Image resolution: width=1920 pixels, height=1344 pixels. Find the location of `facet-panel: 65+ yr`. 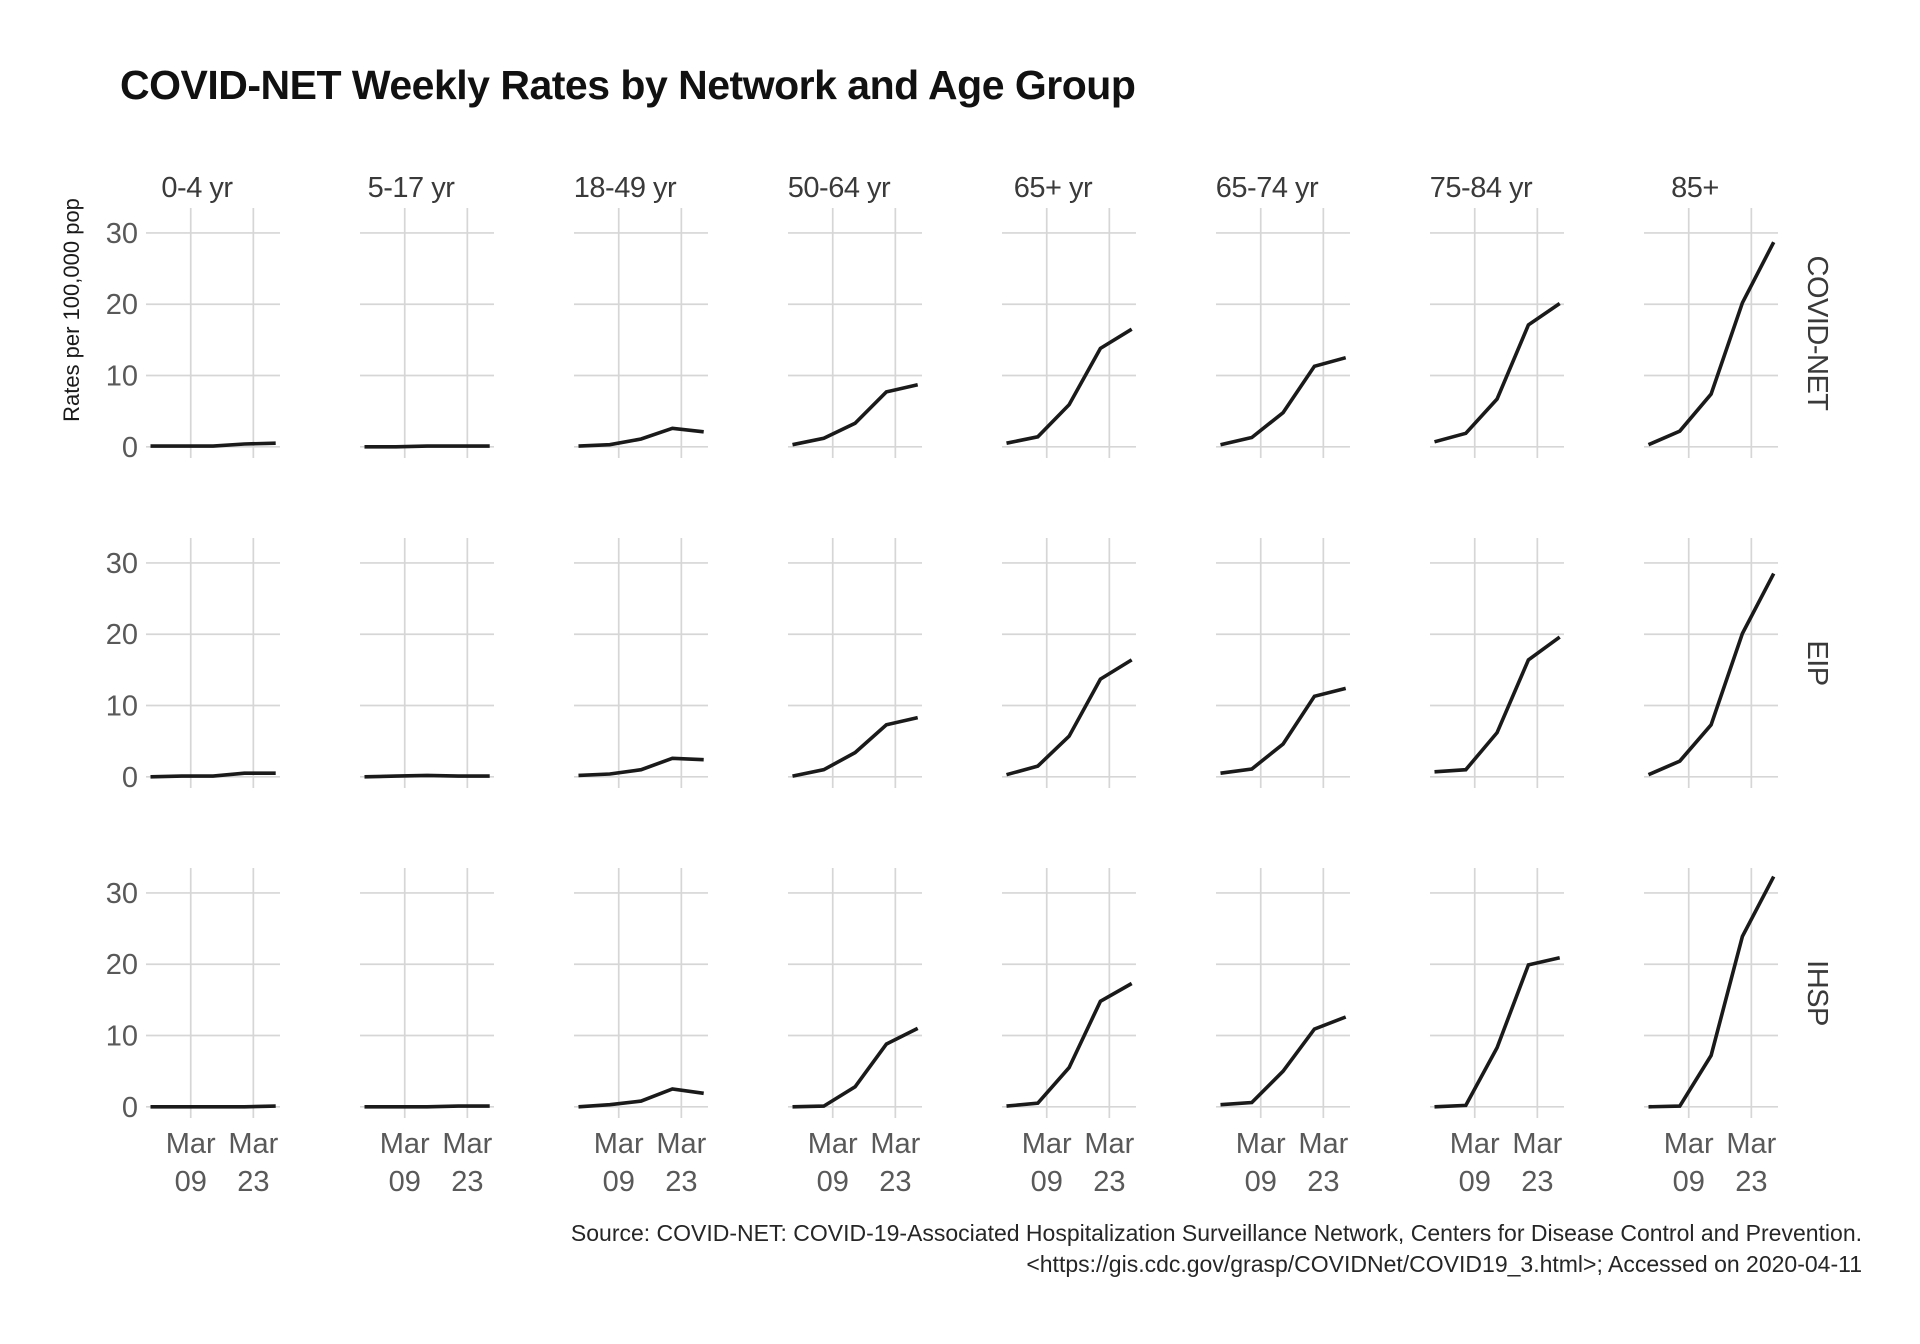

facet-panel: 65+ yr is located at coordinates (1069, 315).